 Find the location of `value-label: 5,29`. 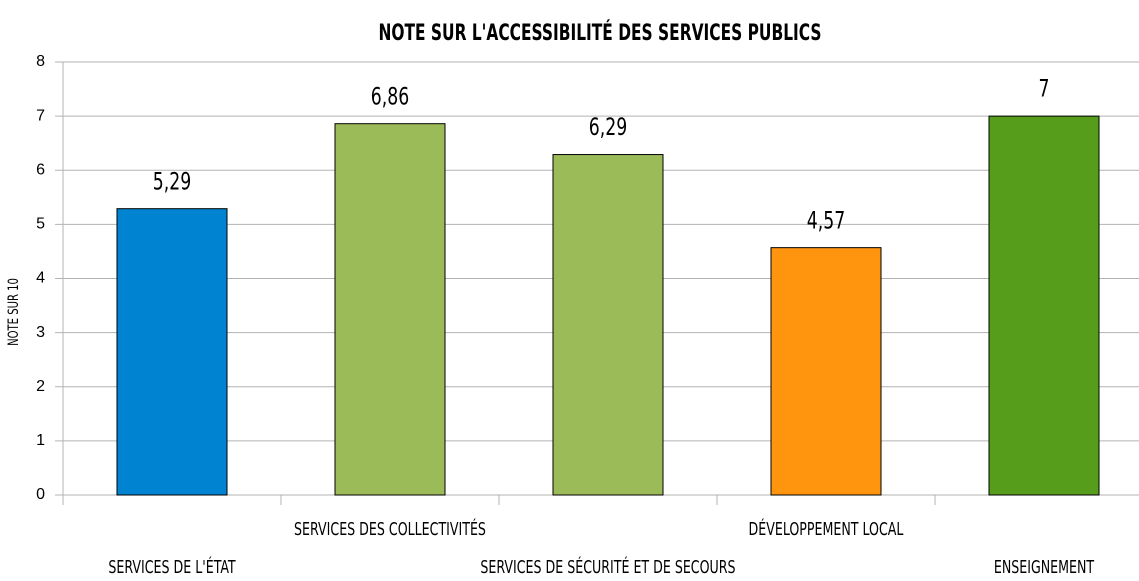

value-label: 5,29 is located at coordinates (172, 182).